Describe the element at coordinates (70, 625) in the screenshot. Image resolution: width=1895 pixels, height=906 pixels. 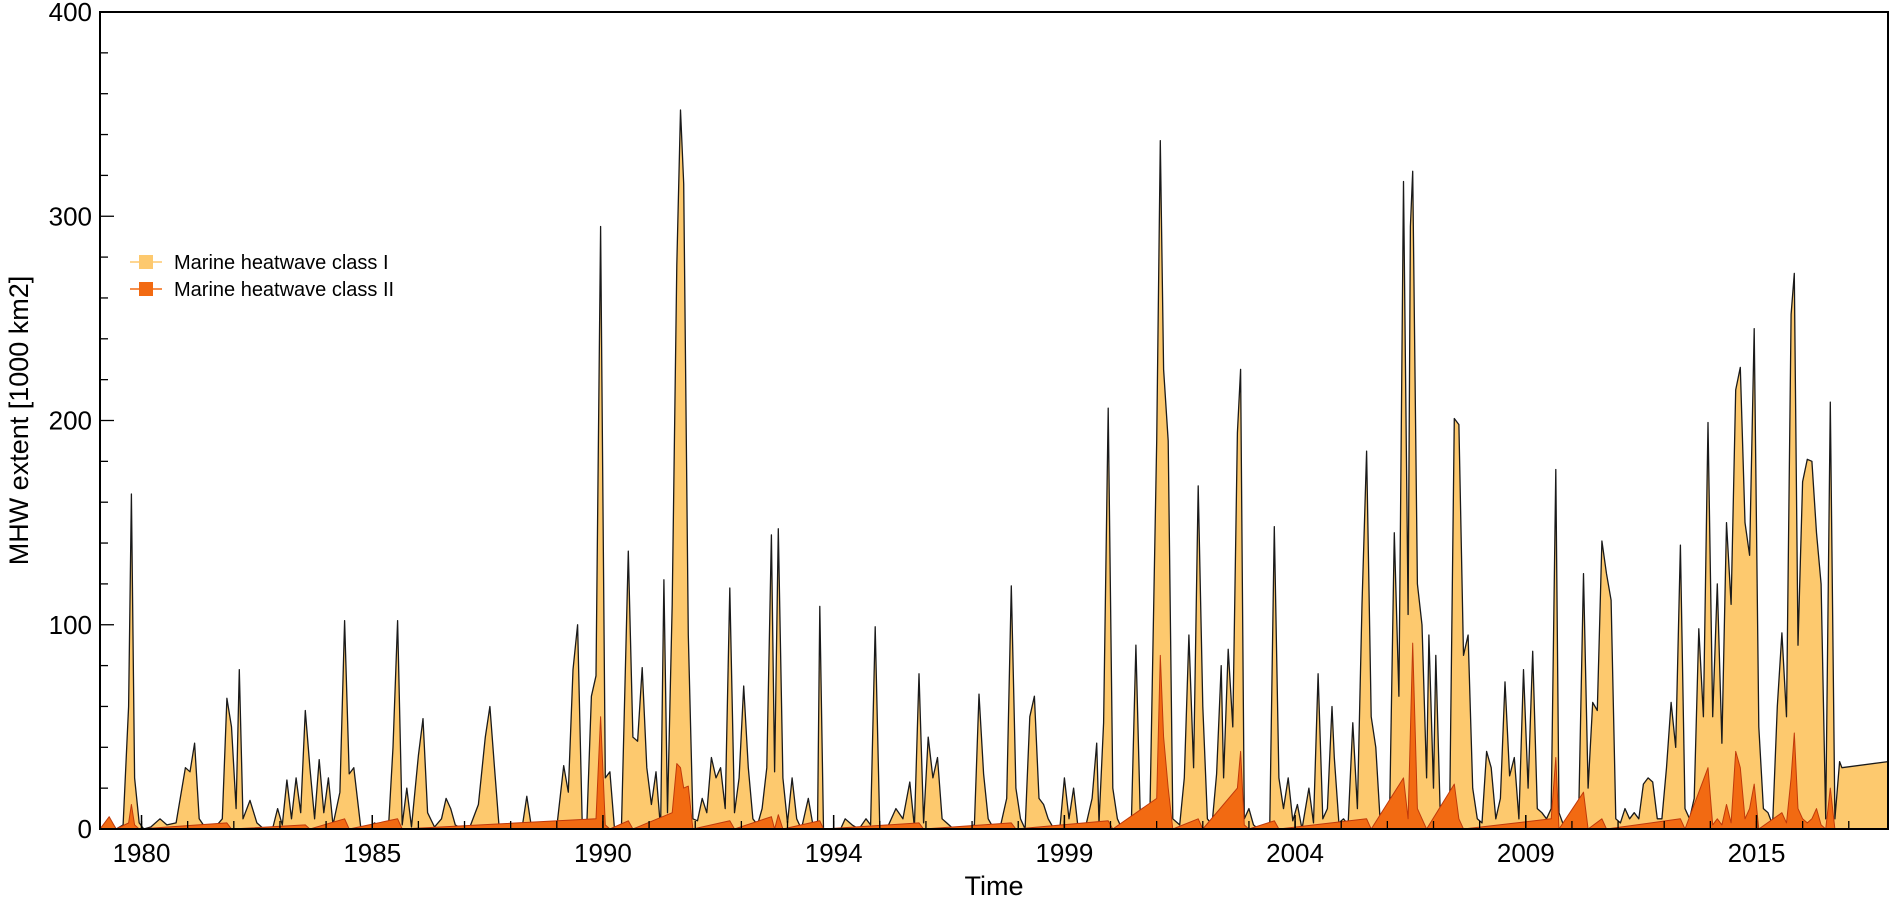
I see `y-tick-label: 100` at that location.